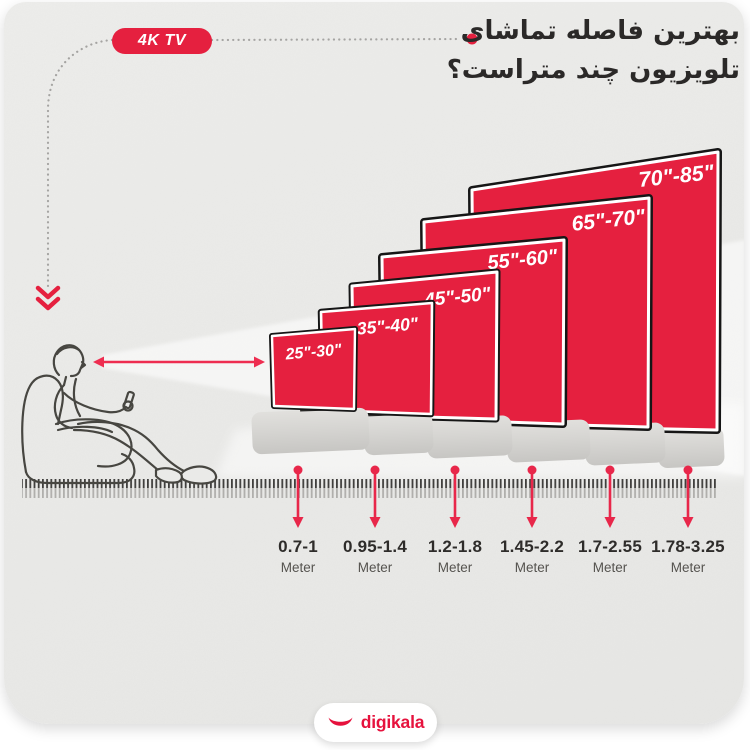 This screenshot has width=750, height=750. I want to click on digikala-logo-text: digikala, so click(392, 722).